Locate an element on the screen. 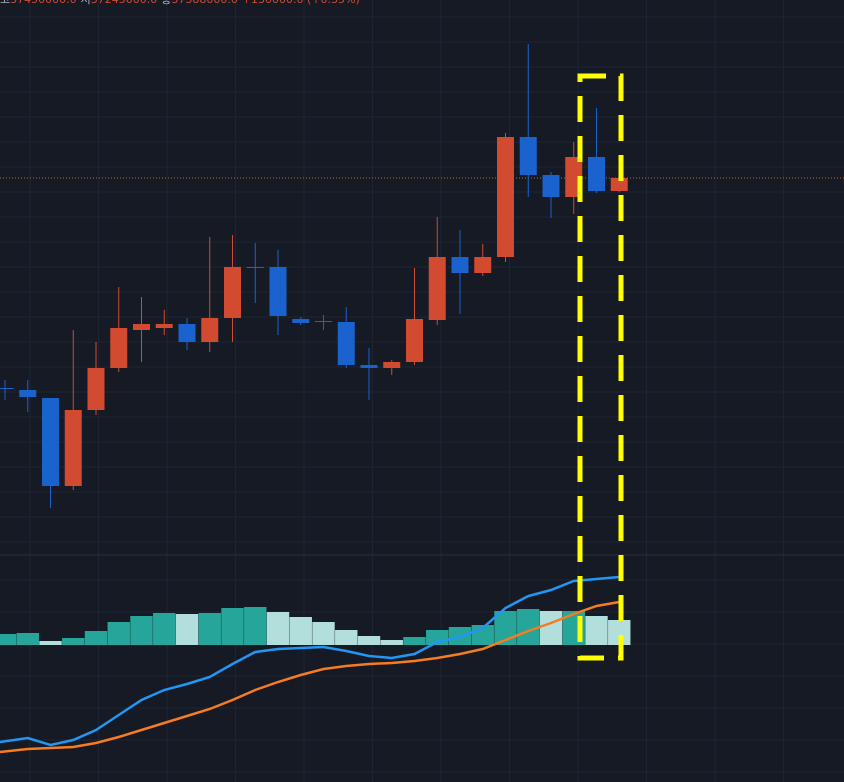  highlight-box is located at coordinates (600, 367).